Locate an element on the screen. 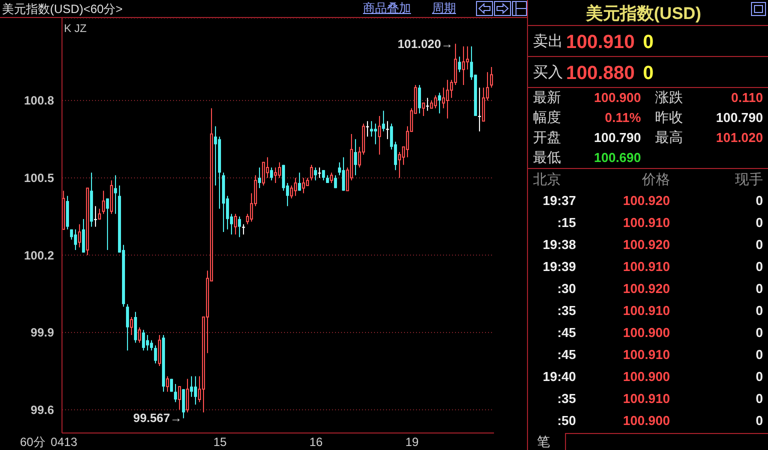  text: 最低 is located at coordinates (547, 157).